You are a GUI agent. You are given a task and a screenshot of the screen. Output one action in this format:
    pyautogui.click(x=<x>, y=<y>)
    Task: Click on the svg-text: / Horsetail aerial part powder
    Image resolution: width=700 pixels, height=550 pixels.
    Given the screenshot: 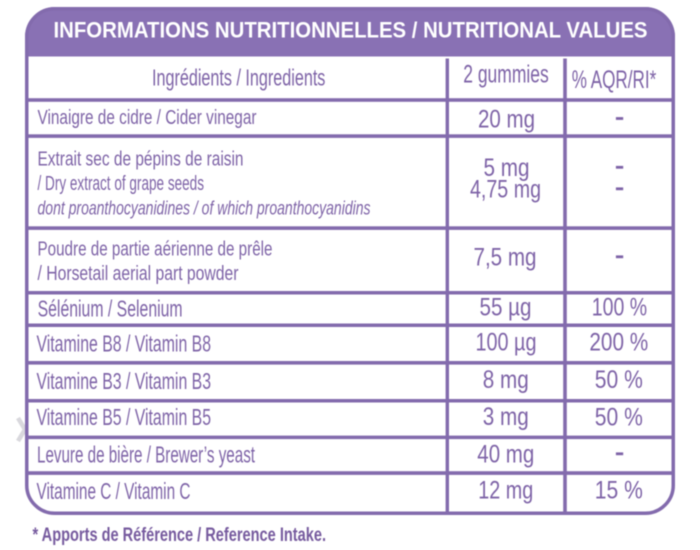 What is the action you would take?
    pyautogui.click(x=138, y=273)
    